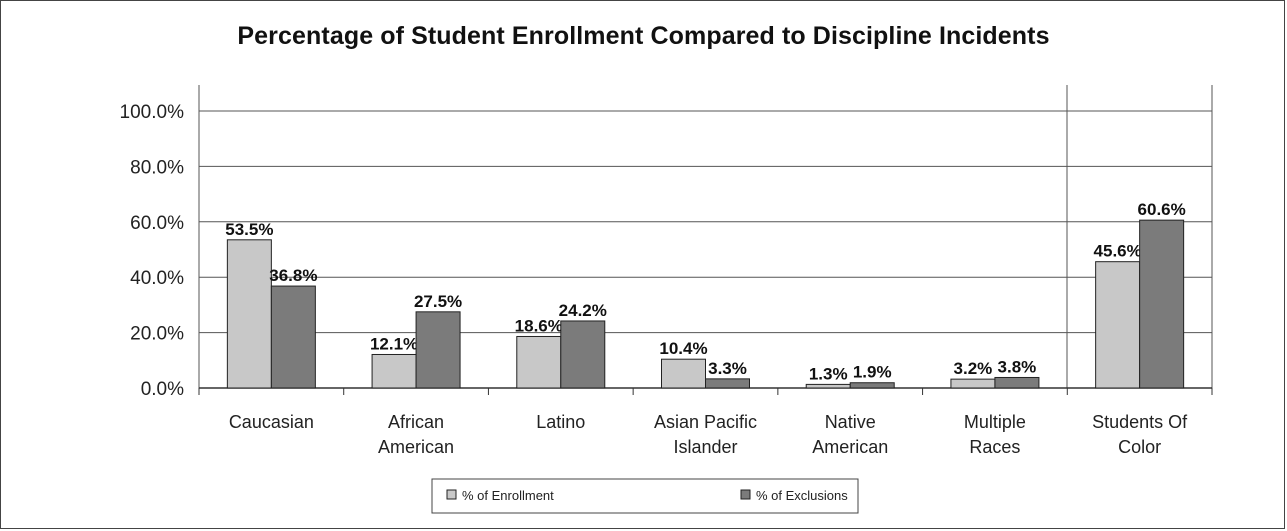 The height and width of the screenshot is (531, 1287). Describe the element at coordinates (539, 325) in the screenshot. I see `data-label: 18.6%` at that location.